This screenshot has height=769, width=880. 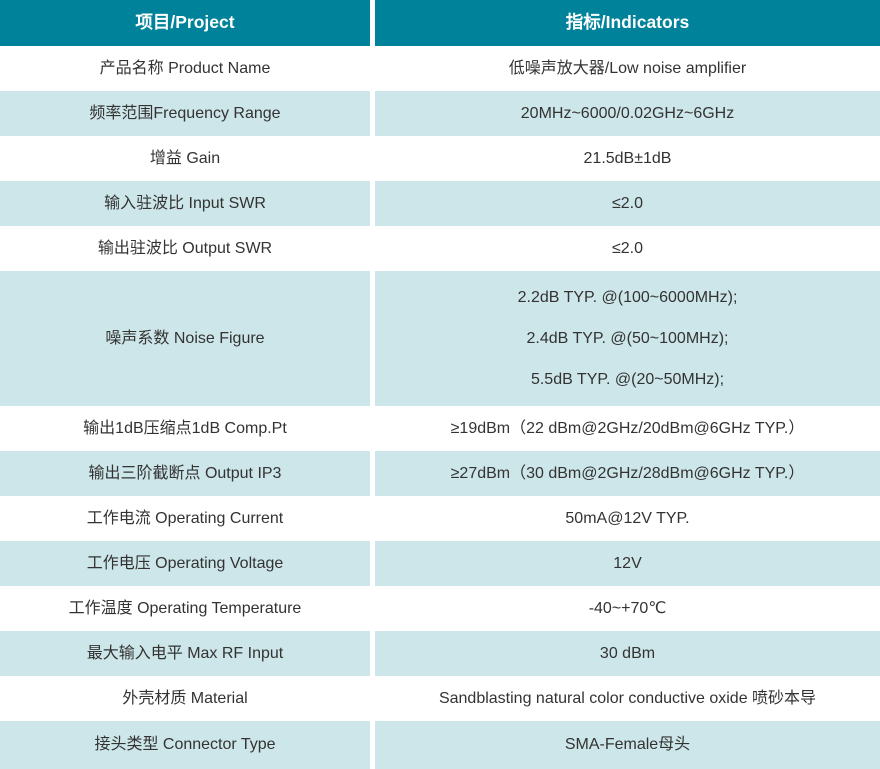 I want to click on row-value: 30 dBm, so click(x=627, y=653).